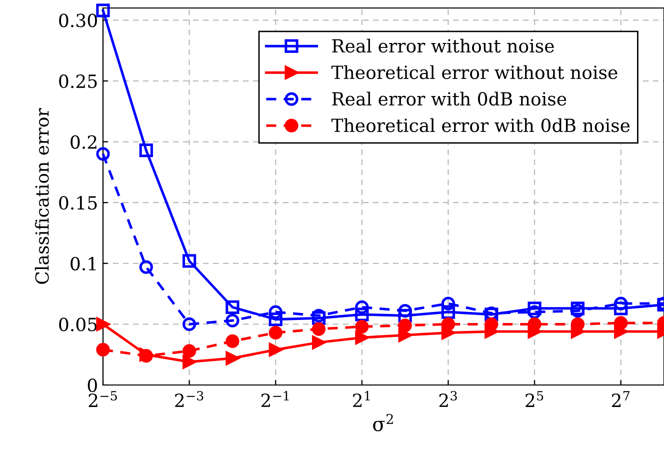 This screenshot has height=459, width=664. I want to click on x-tick-label: 2$^{5}$, so click(535, 399).